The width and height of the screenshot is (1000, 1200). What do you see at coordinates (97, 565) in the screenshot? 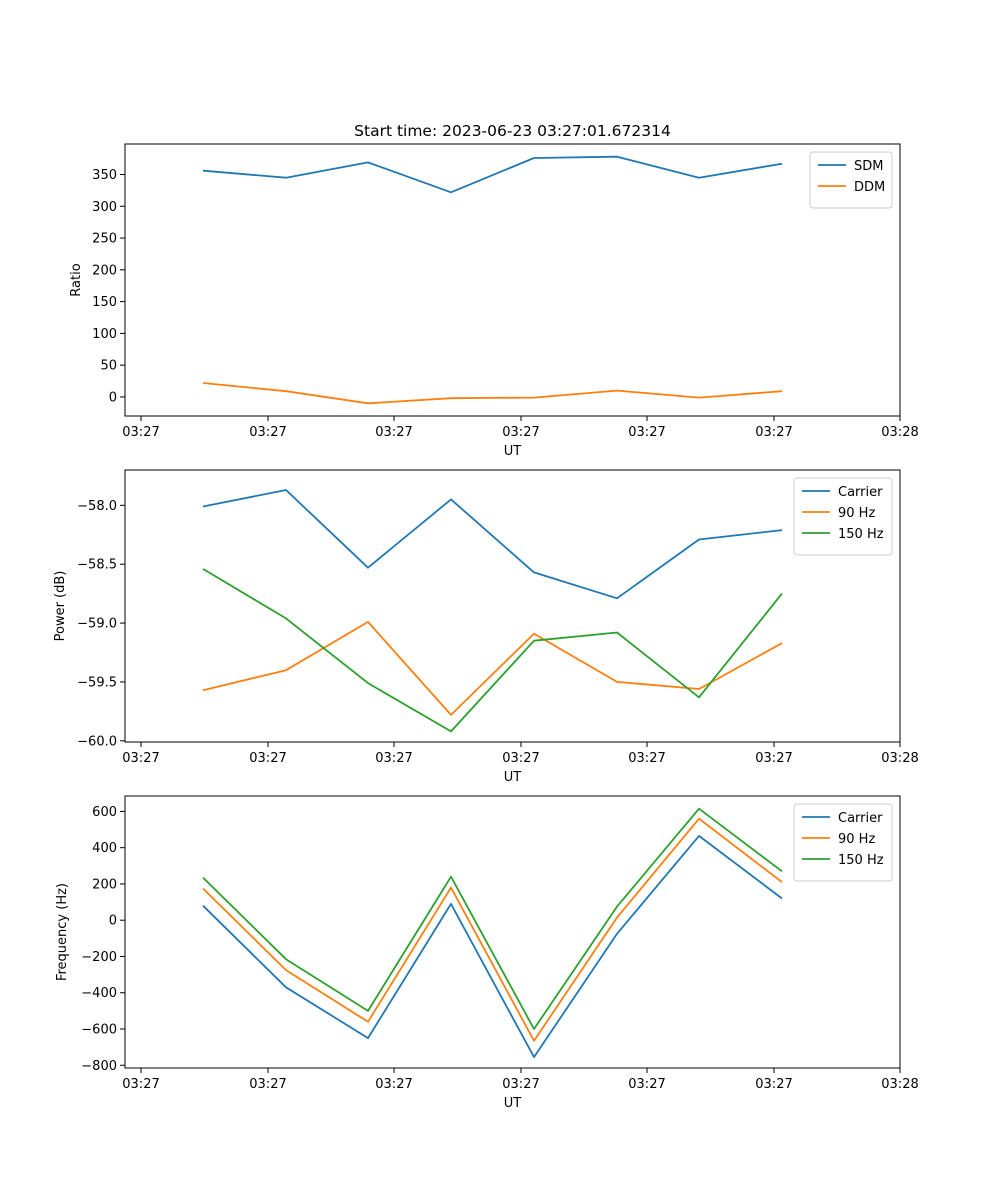
I see `y-tick-label: −58.5` at bounding box center [97, 565].